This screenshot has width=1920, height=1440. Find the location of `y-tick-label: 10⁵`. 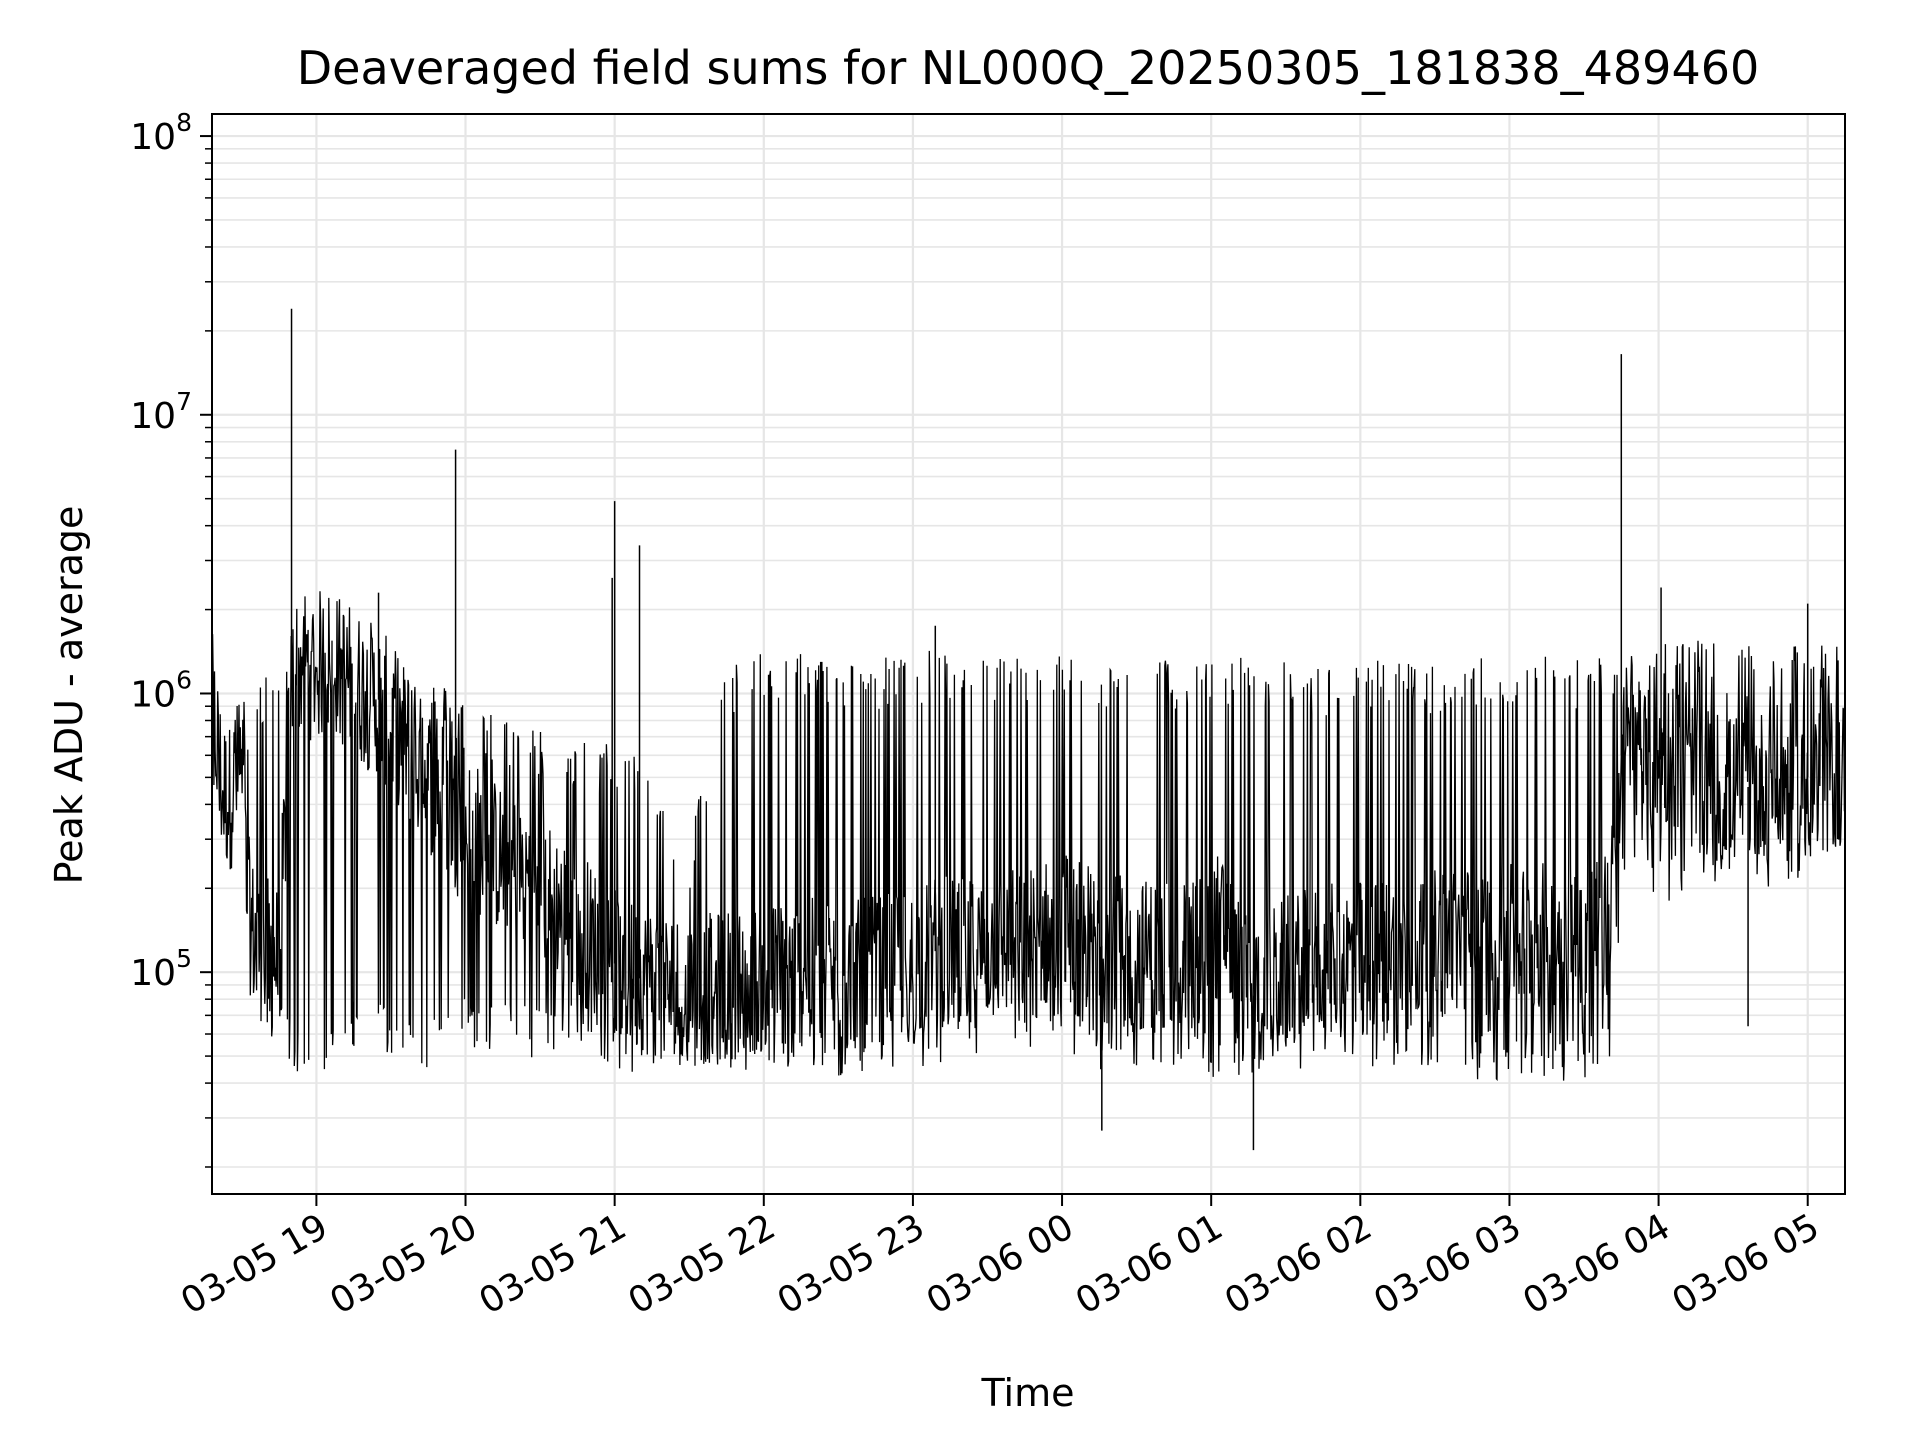

y-tick-label: 10⁵ is located at coordinates (161, 969).